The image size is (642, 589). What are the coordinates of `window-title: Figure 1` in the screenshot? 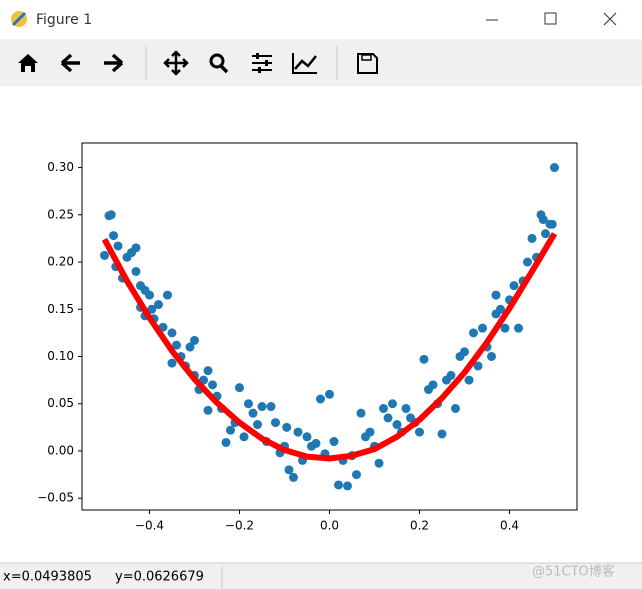 It's located at (64, 20).